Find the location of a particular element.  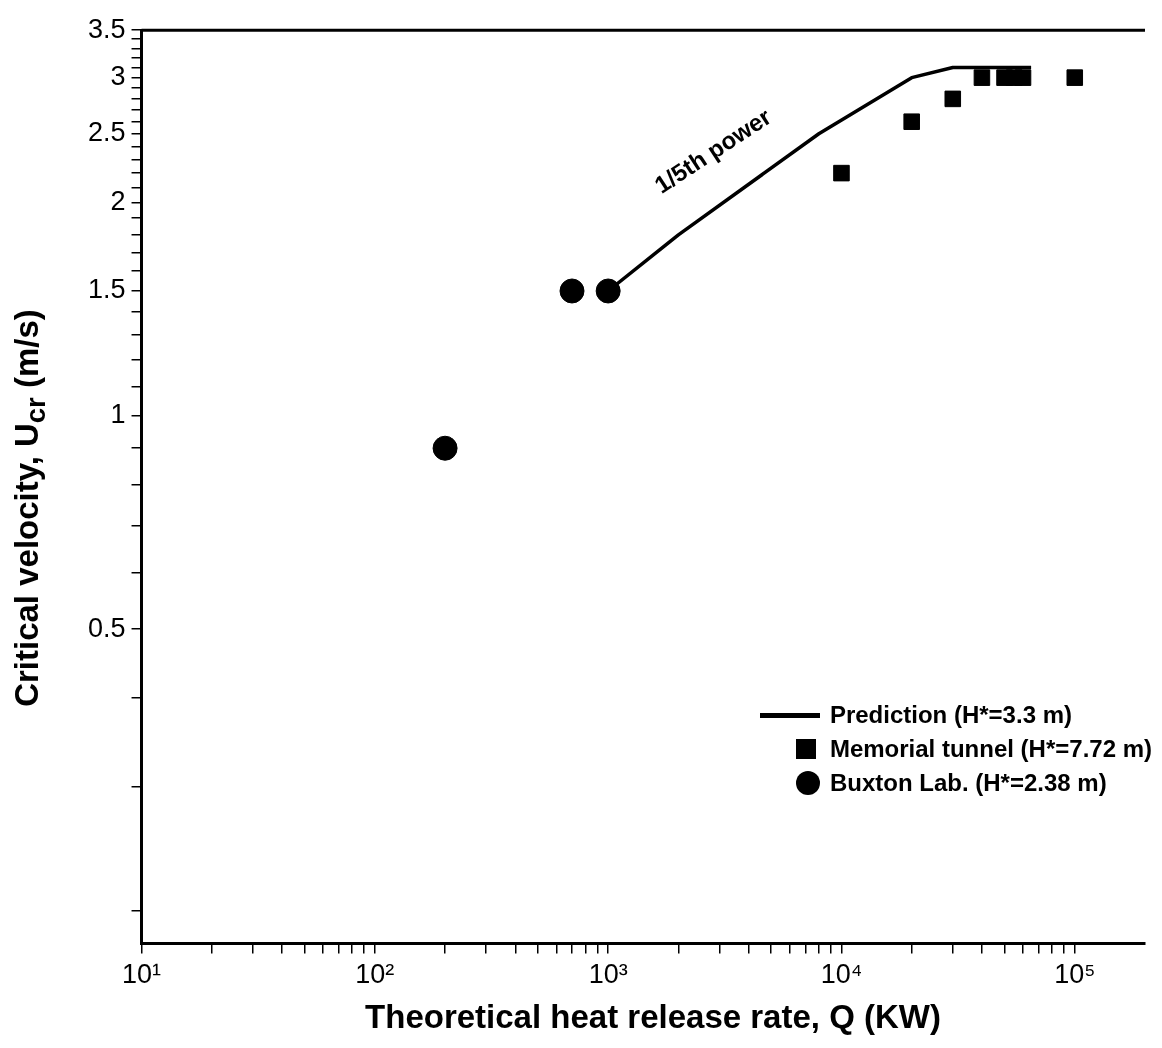

y-tick-label: 1.5 is located at coordinates (106, 289).